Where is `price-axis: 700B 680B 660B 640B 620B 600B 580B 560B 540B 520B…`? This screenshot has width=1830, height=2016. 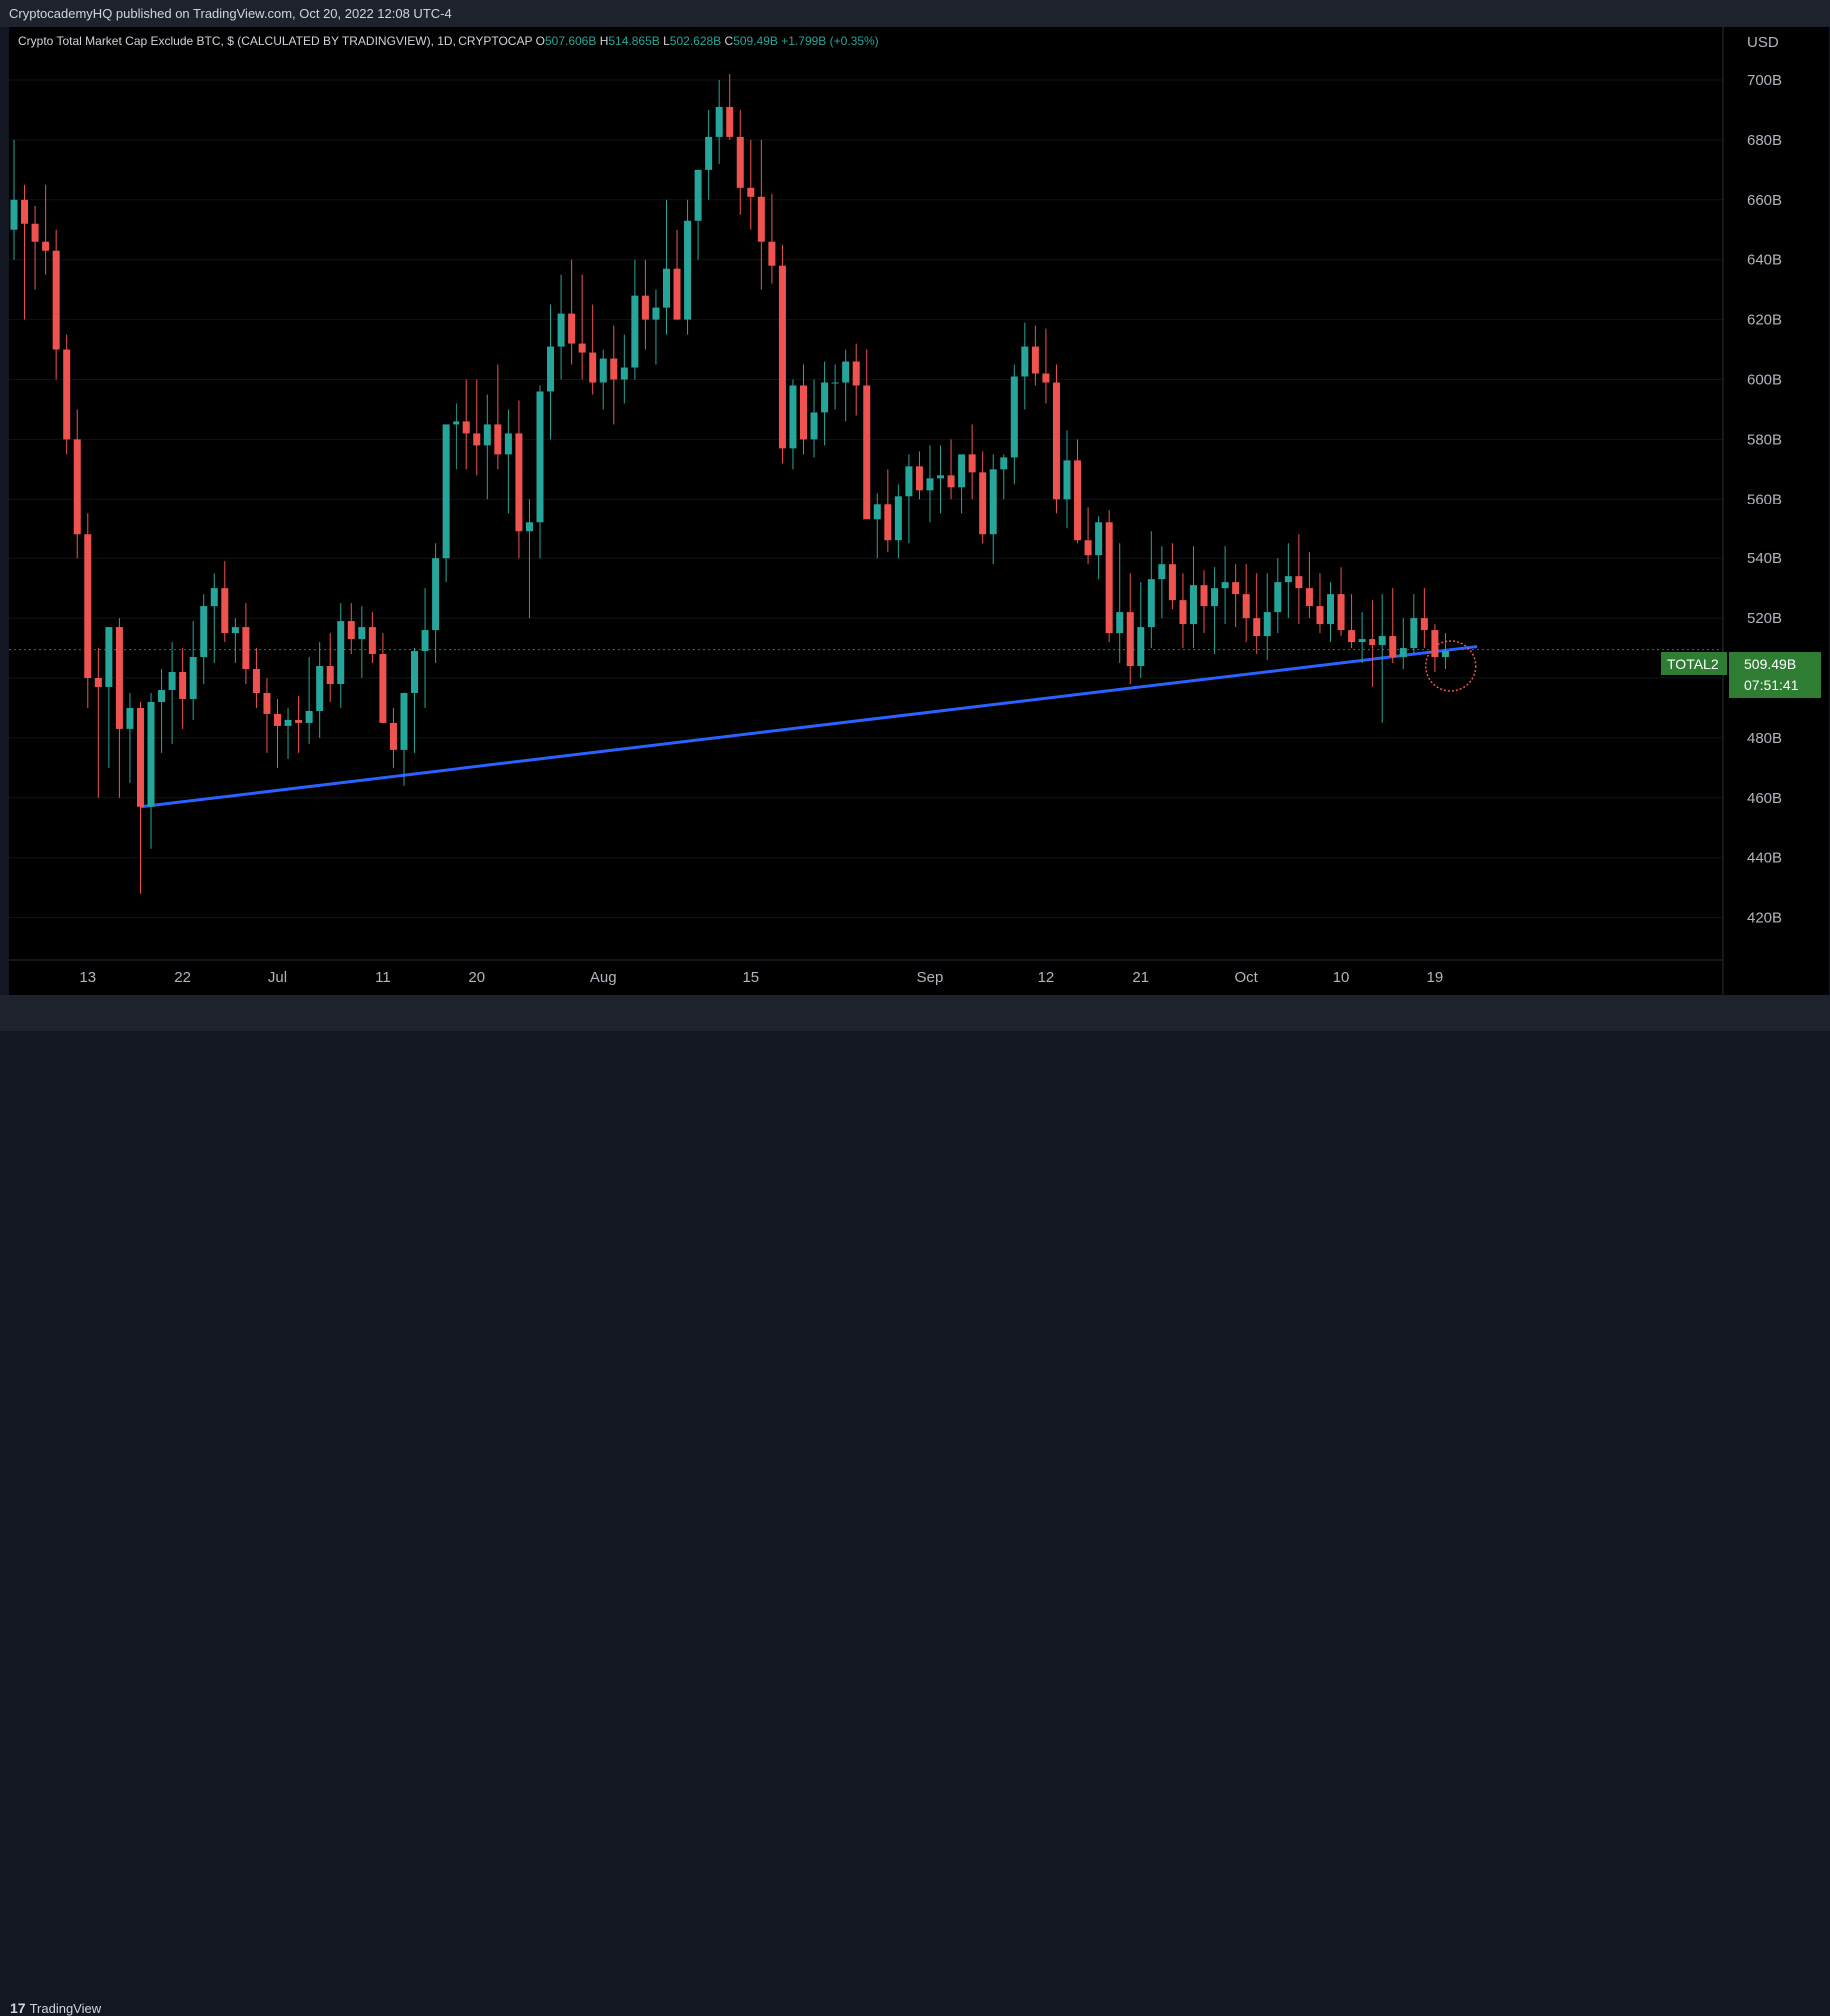 price-axis: 700B 680B 660B 640B 620B 600B 580B 560B 540B 520B… is located at coordinates (1764, 499).